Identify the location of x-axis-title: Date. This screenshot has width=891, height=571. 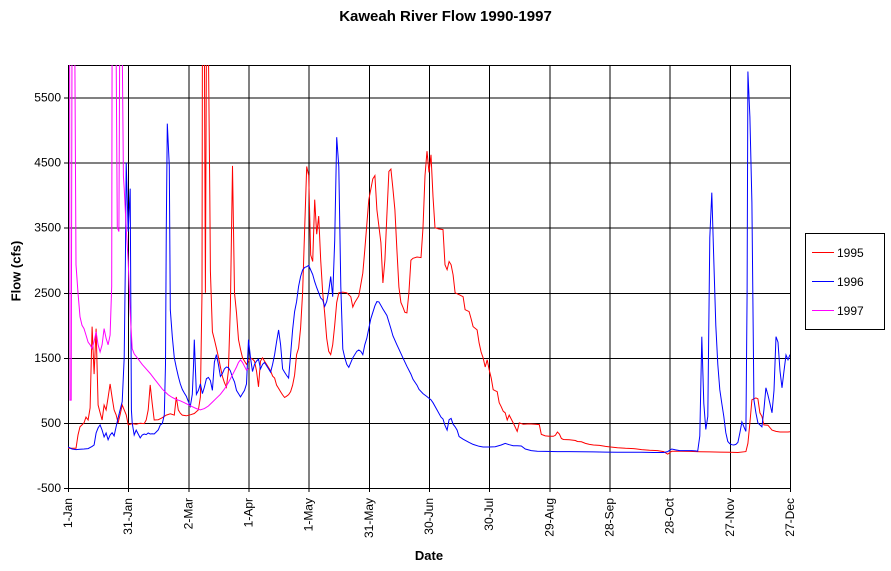
(429, 555).